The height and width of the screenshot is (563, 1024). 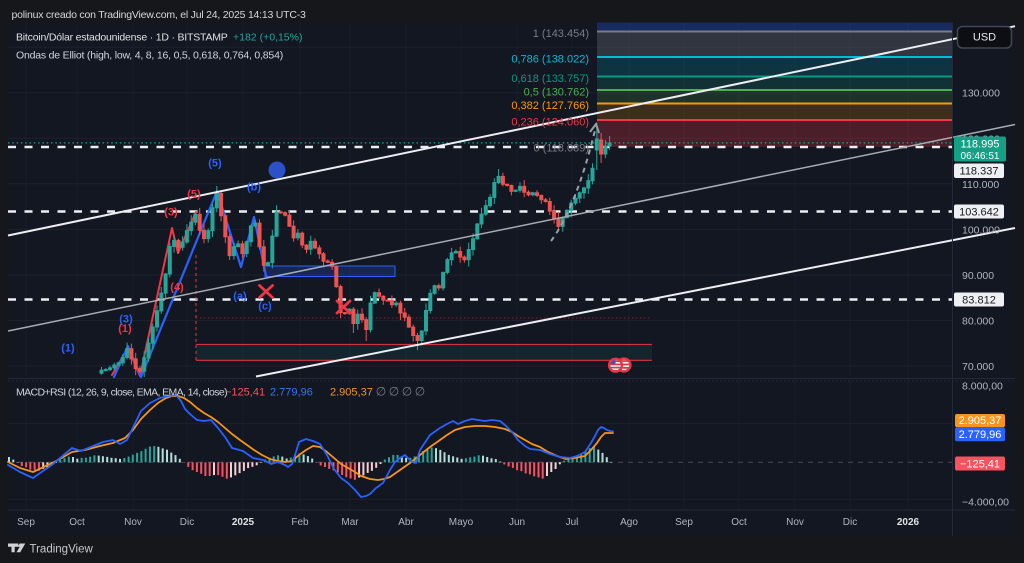 I want to click on svg-text: 83.812, so click(x=979, y=301).